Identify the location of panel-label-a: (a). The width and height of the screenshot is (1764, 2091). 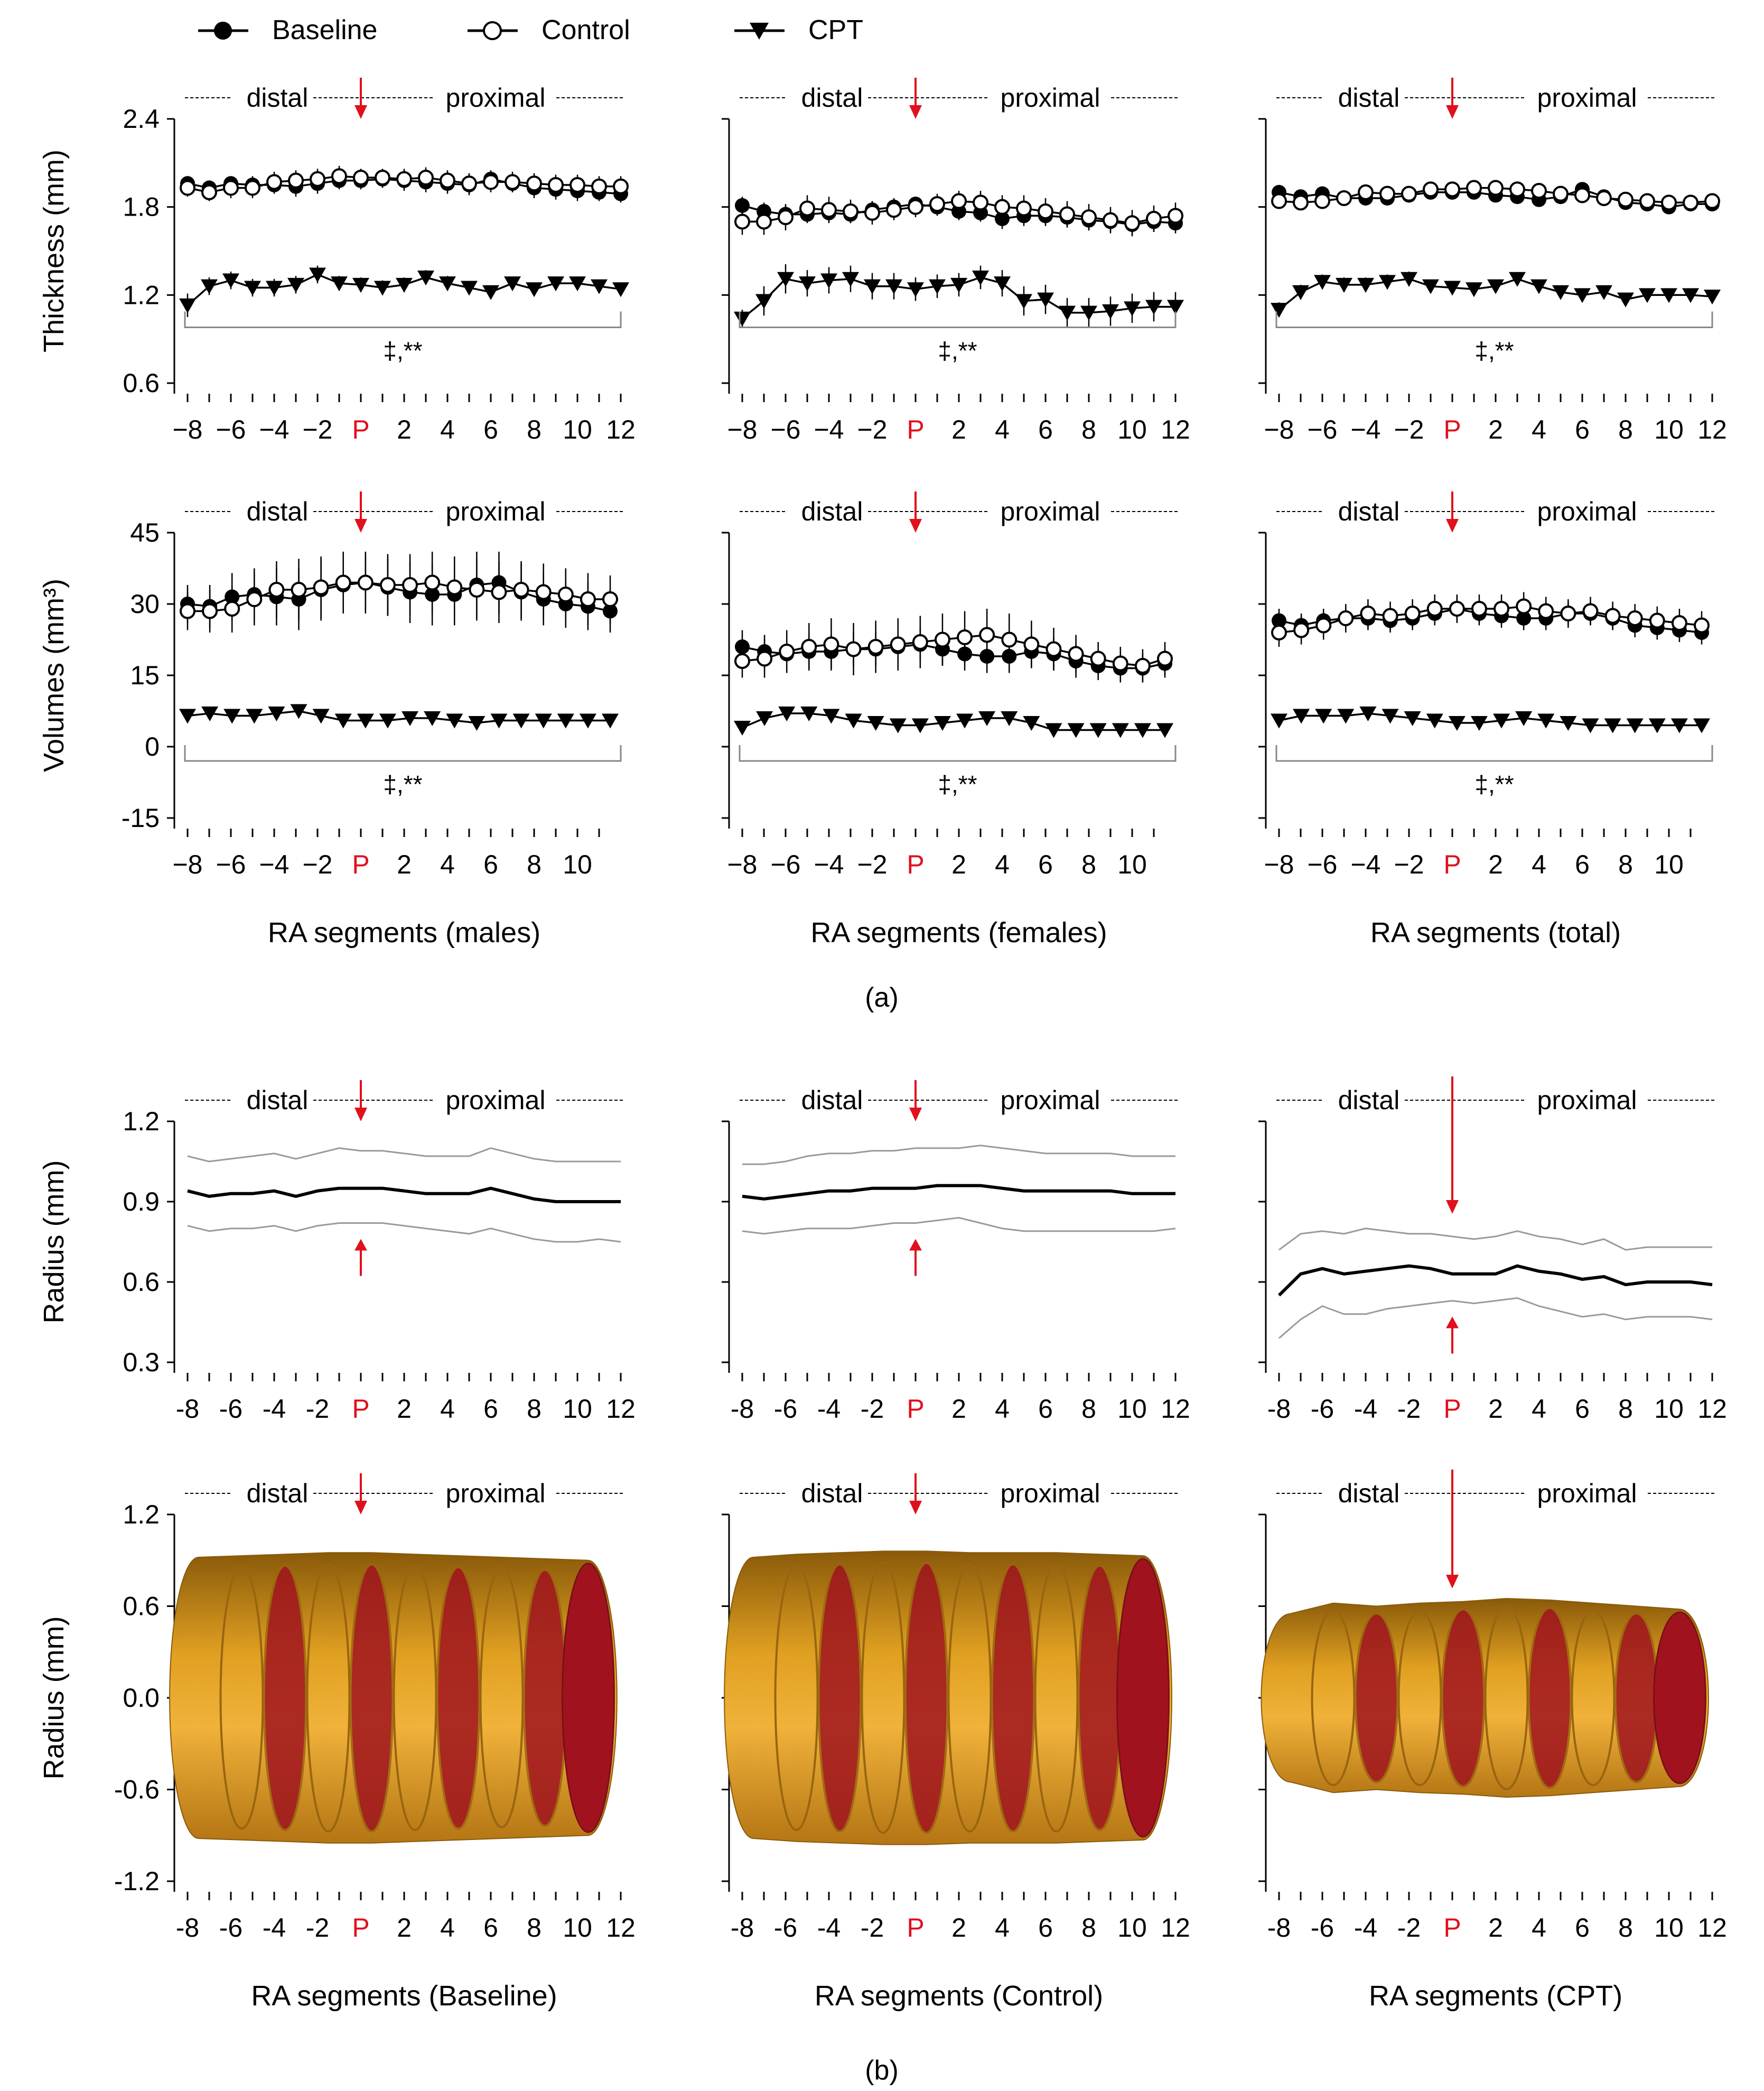
(882, 997).